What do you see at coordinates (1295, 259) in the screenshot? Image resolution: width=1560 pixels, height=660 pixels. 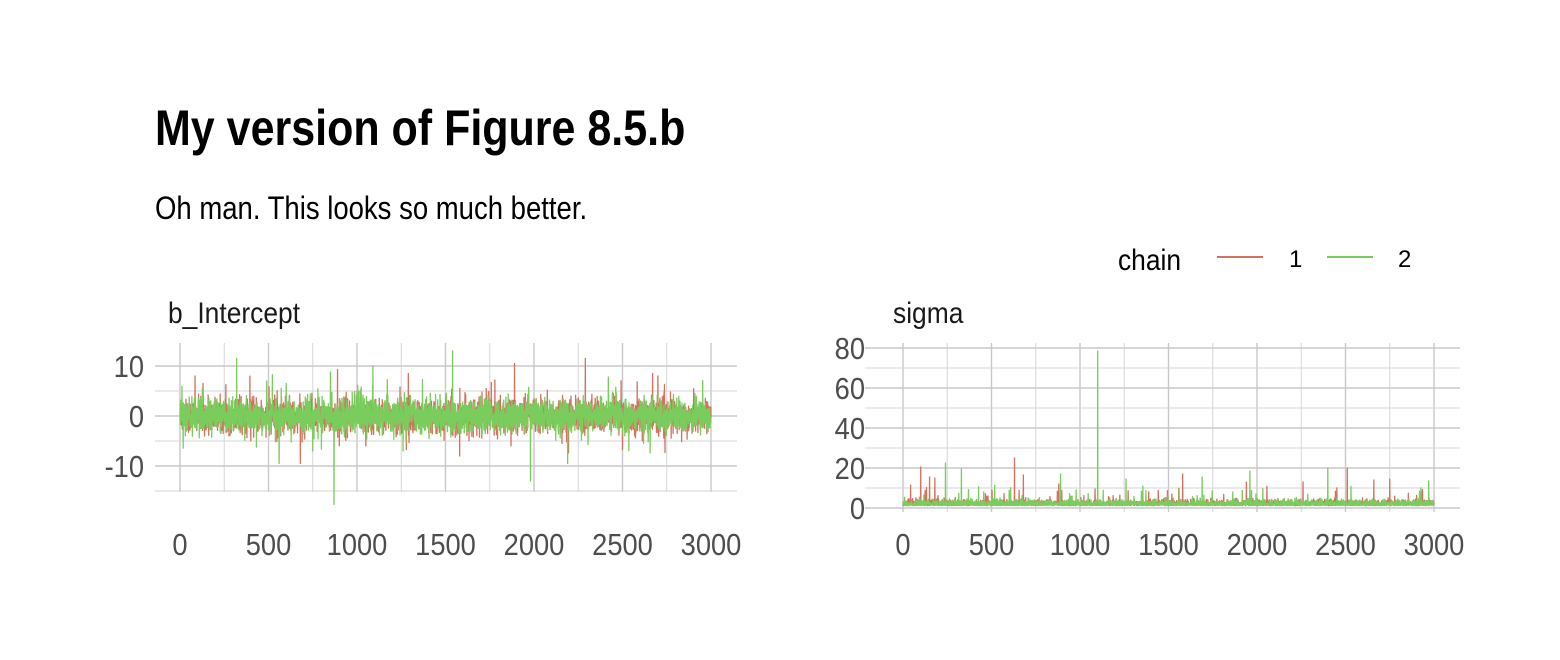 I see `legend-label-chain-1: 1` at bounding box center [1295, 259].